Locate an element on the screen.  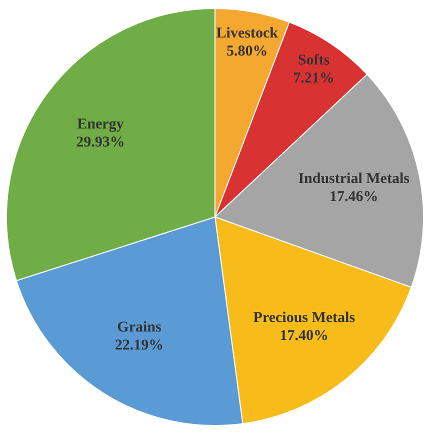
slice-label: Precious Metals is located at coordinates (304, 318).